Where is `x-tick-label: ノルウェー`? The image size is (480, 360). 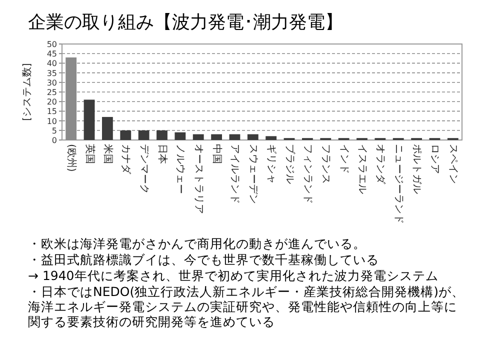
x-tick-label: ノルウェー is located at coordinates (180, 169).